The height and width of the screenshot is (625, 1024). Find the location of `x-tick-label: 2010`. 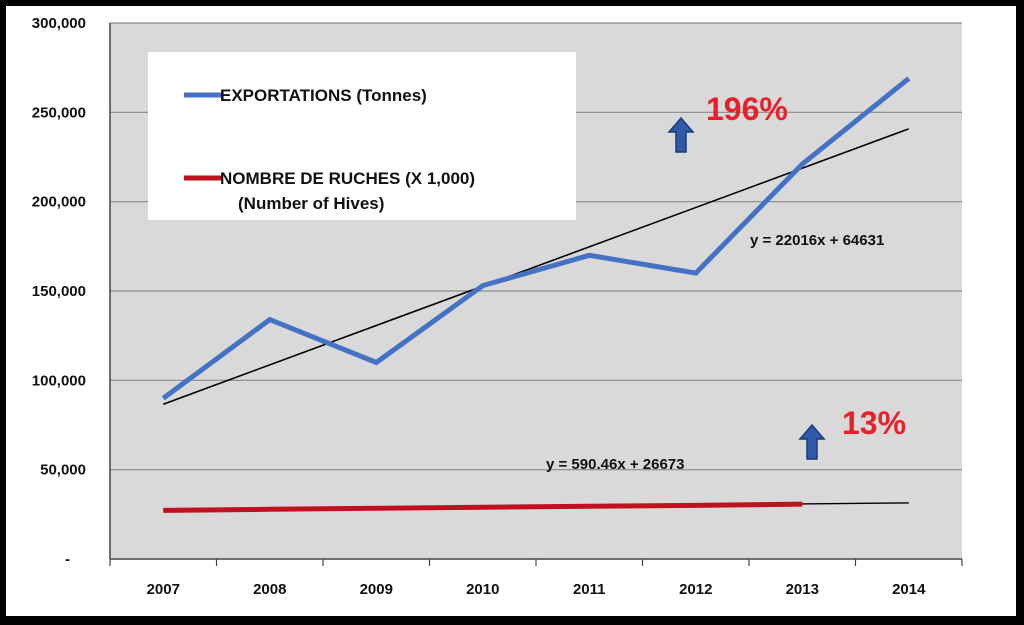

x-tick-label: 2010 is located at coordinates (482, 589).